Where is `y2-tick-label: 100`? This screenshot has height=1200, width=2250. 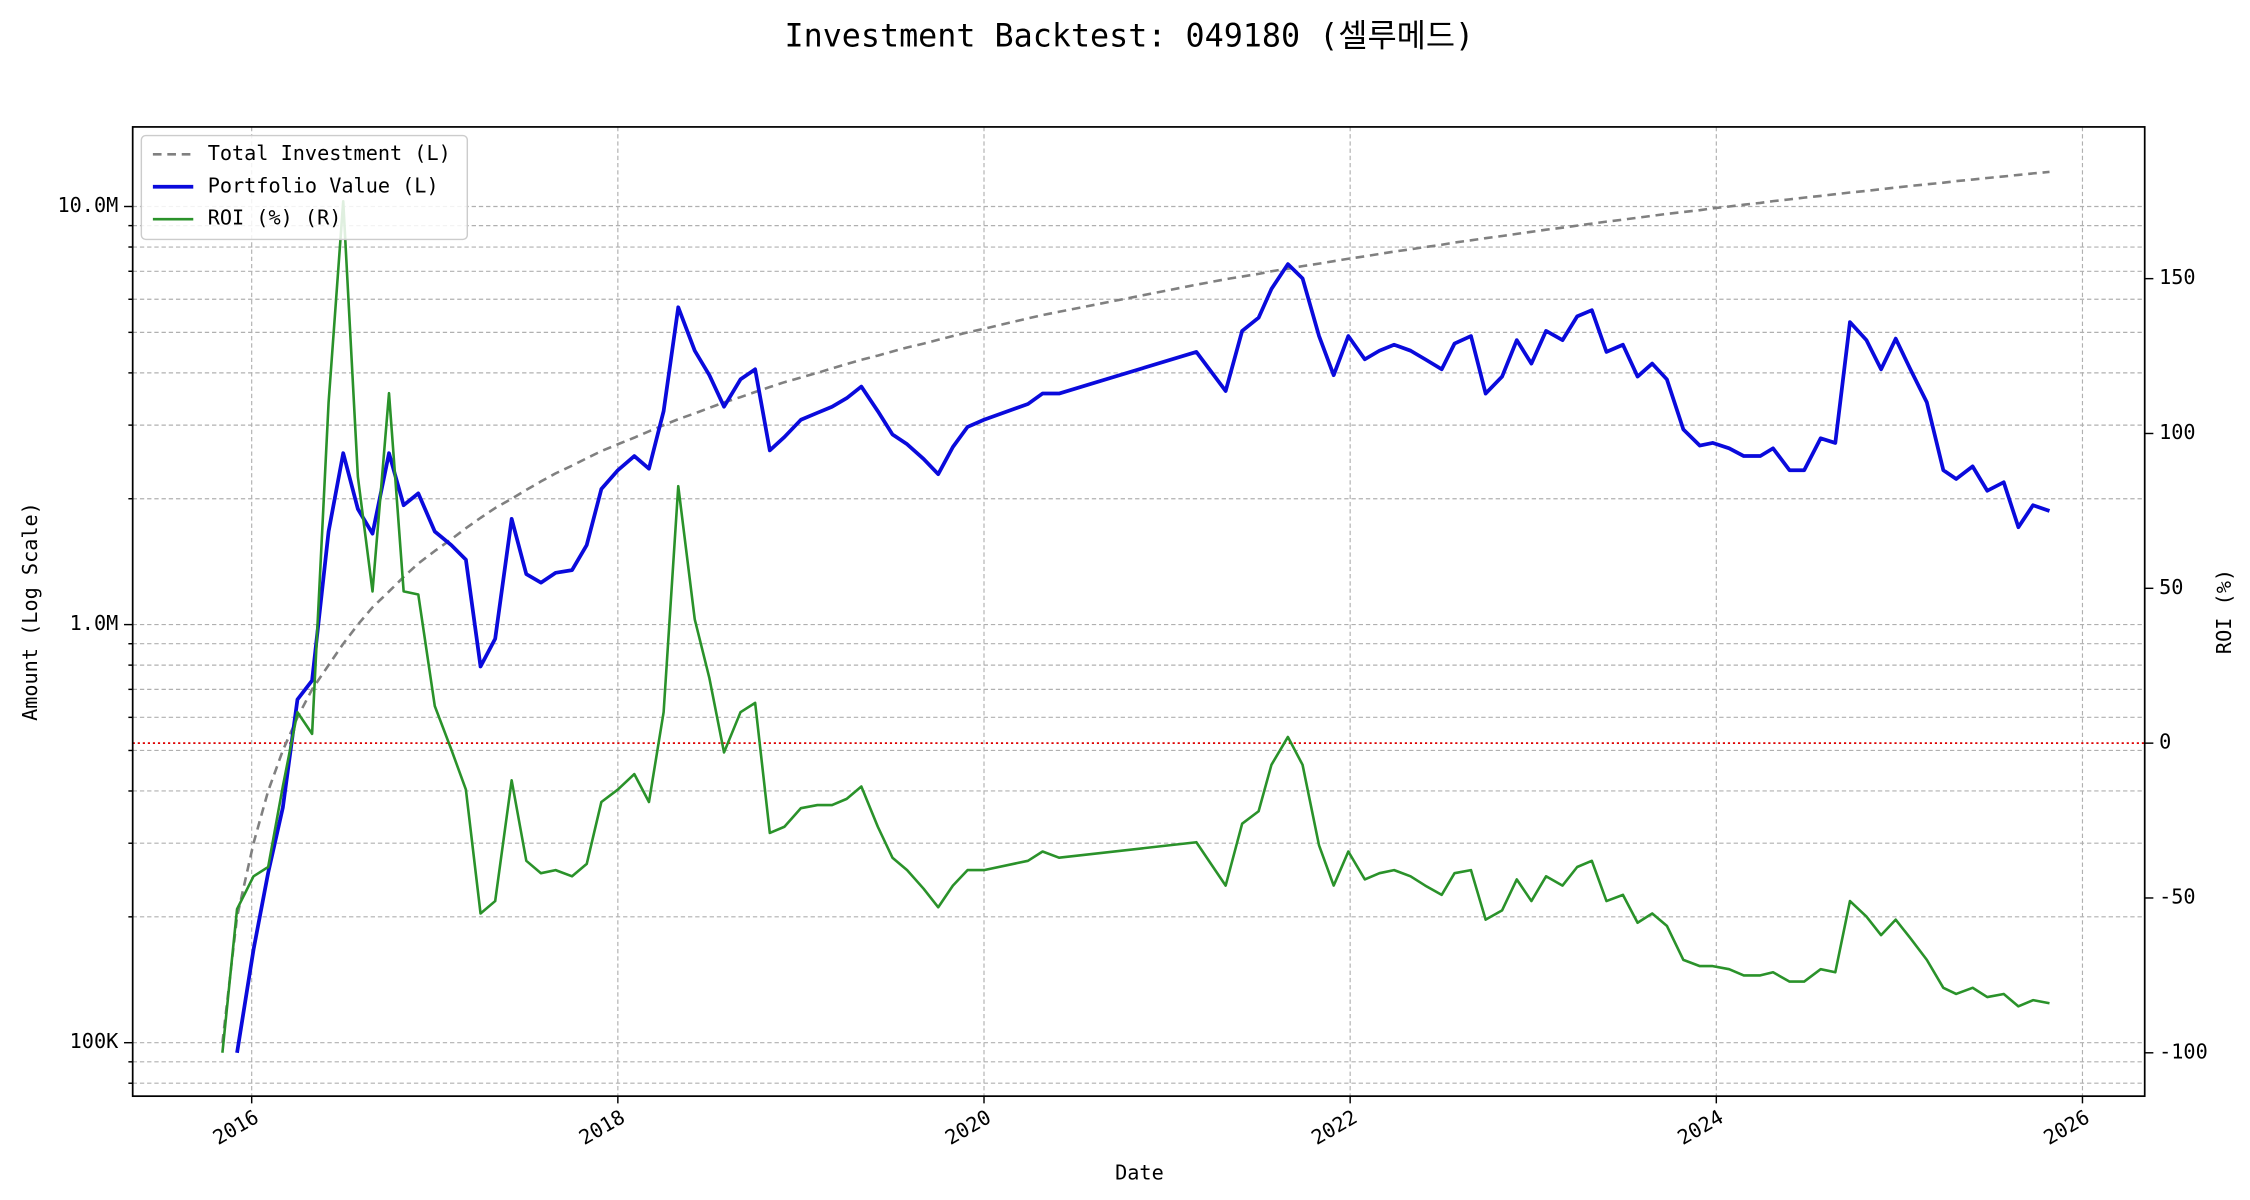
y2-tick-label: 100 is located at coordinates (2177, 432).